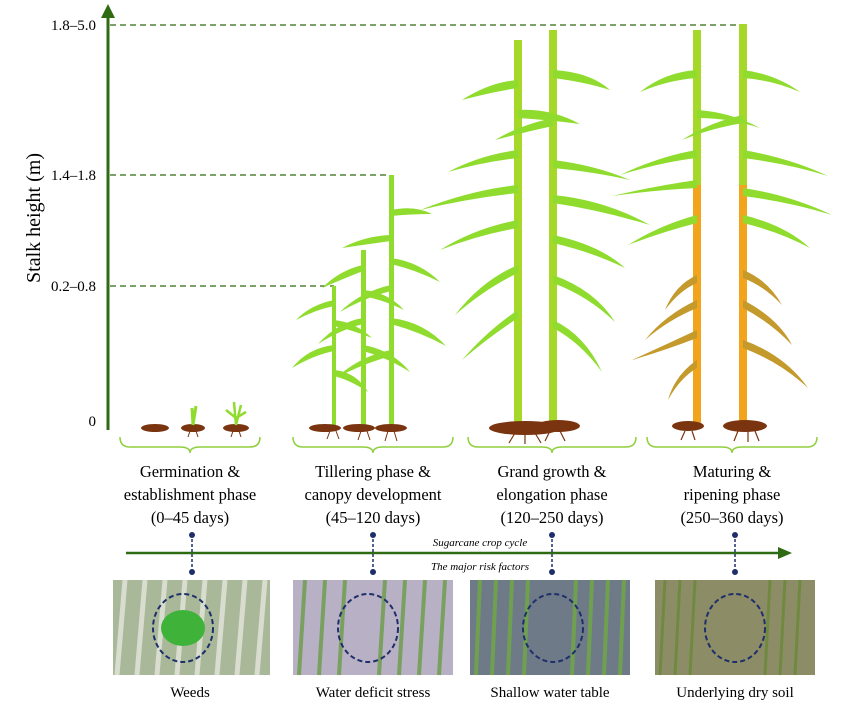  I want to click on connector-4-dot-top, so click(735, 535).